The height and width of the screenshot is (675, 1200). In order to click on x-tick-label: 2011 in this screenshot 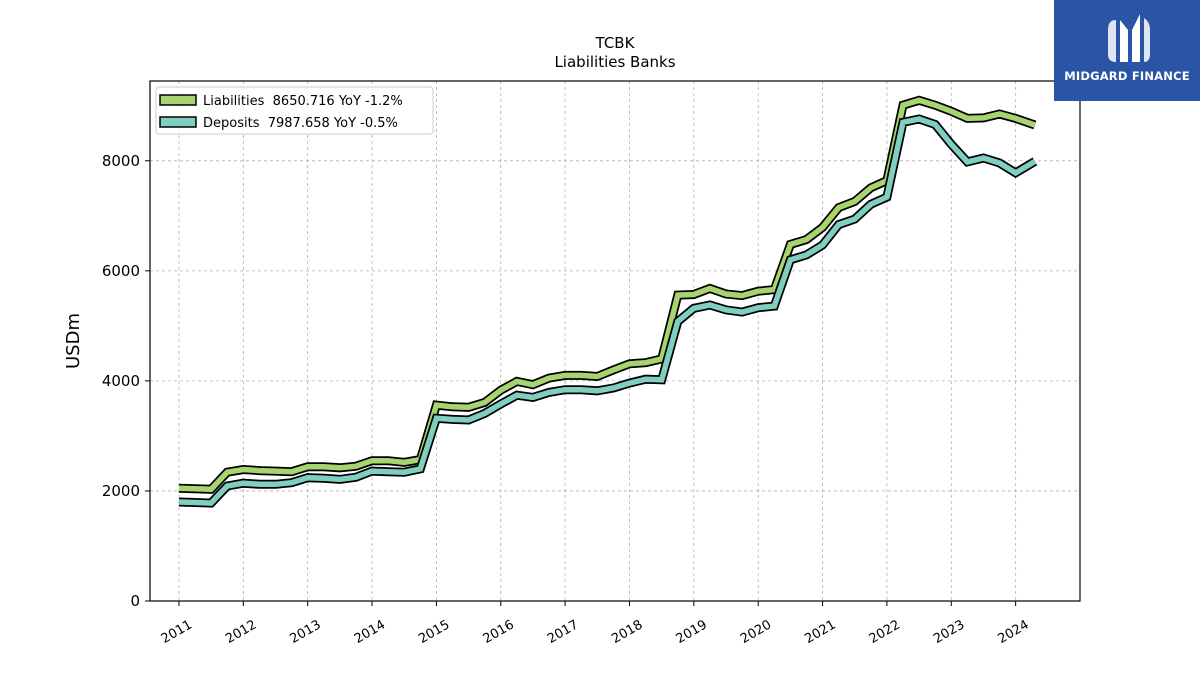, I will do `click(177, 632)`.